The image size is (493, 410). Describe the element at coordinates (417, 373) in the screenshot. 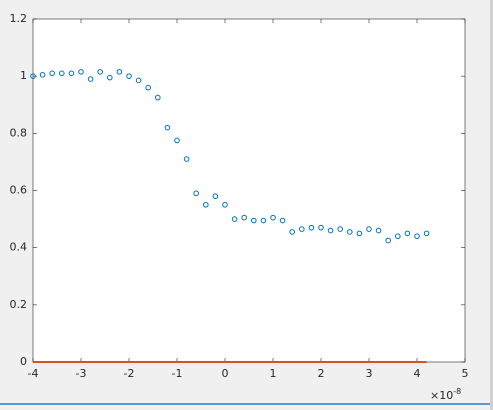

I see `x-tick-label: 4` at that location.